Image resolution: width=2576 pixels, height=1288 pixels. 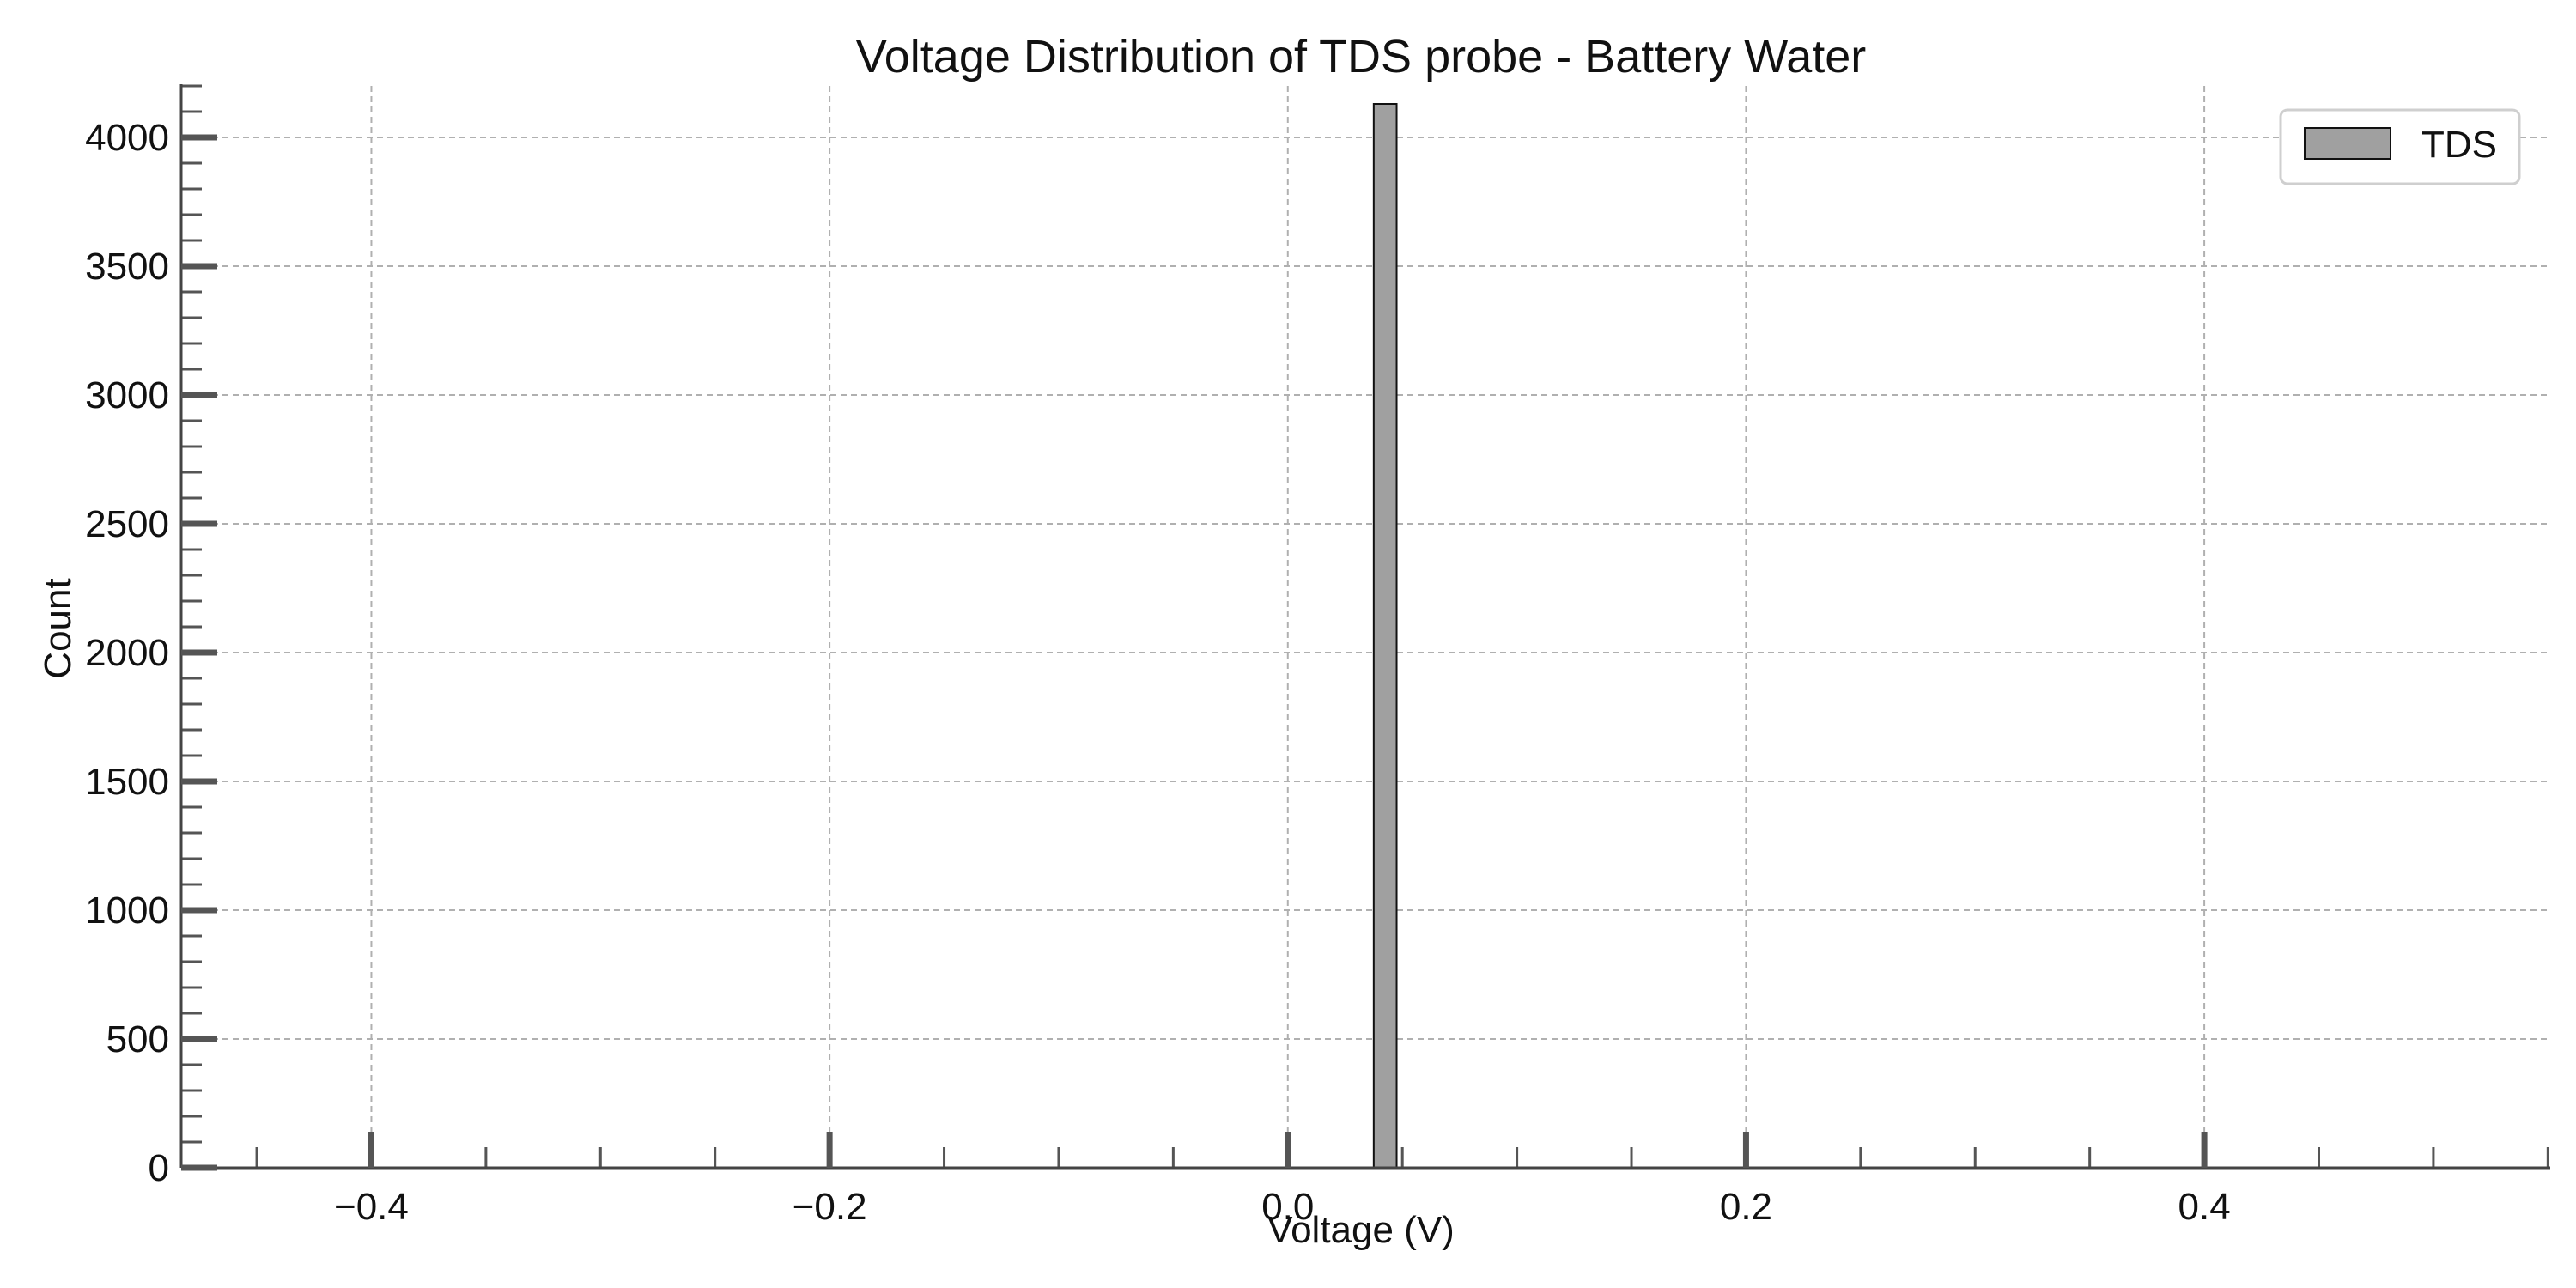 I want to click on y-tick-label: 4000, so click(x=127, y=138).